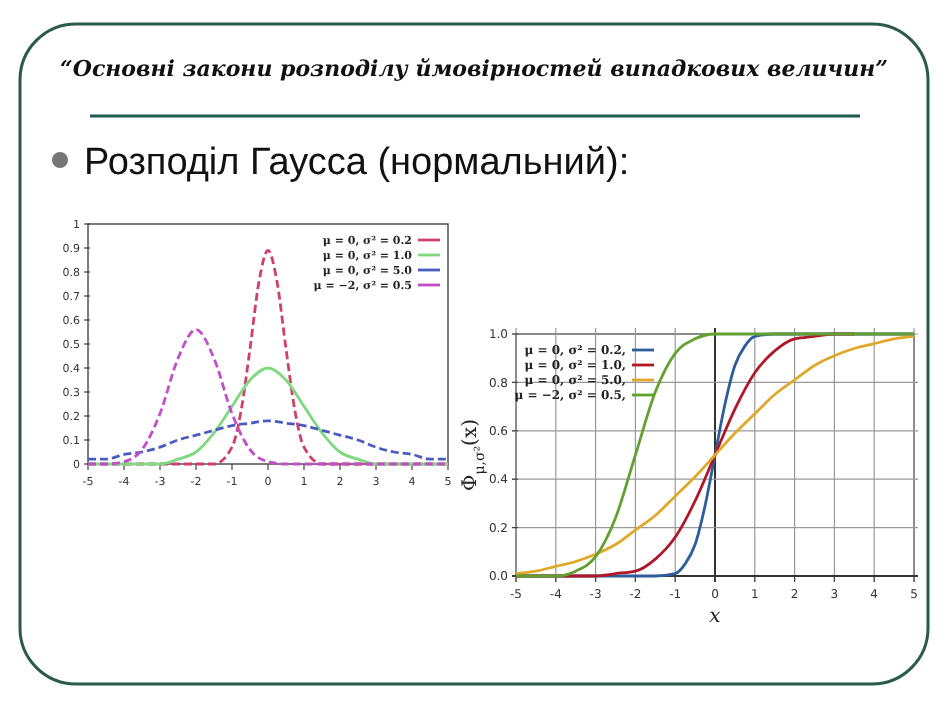 The image size is (948, 710). What do you see at coordinates (357, 163) in the screenshot?
I see `chart-subtitle: Розподіл Гаусса (нормальний):` at bounding box center [357, 163].